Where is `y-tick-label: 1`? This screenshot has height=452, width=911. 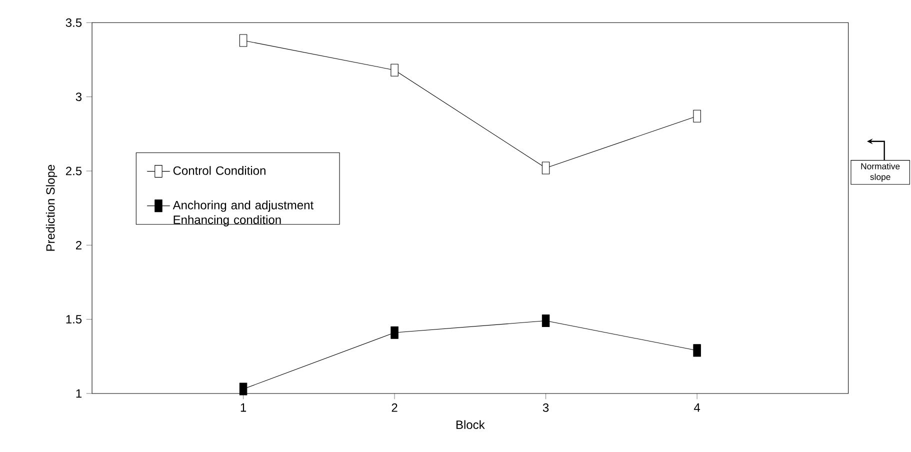 y-tick-label: 1 is located at coordinates (79, 393).